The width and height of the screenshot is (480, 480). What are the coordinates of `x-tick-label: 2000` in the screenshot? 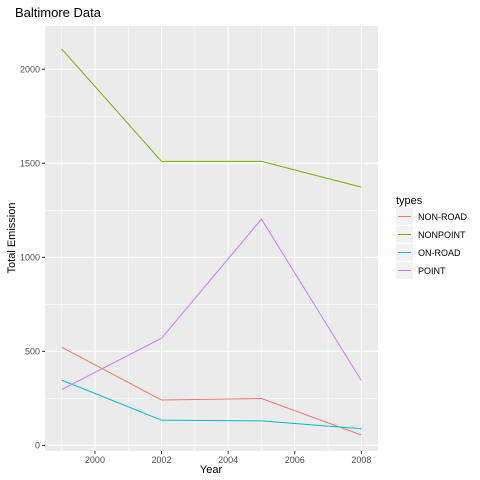 It's located at (95, 460).